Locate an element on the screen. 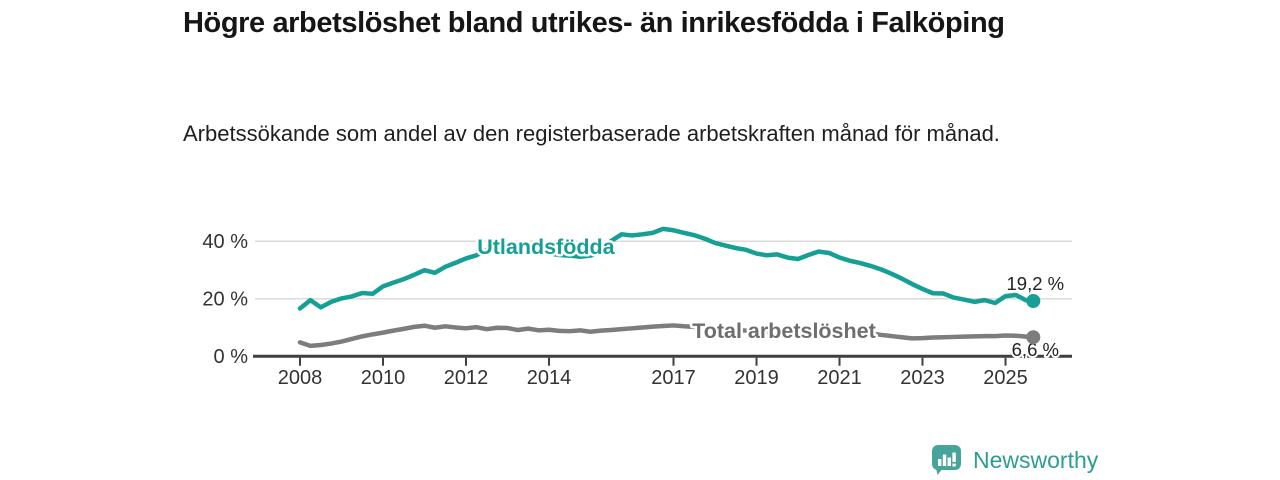 This screenshot has width=1280, height=480. x-tick-label: 2017 is located at coordinates (673, 378).